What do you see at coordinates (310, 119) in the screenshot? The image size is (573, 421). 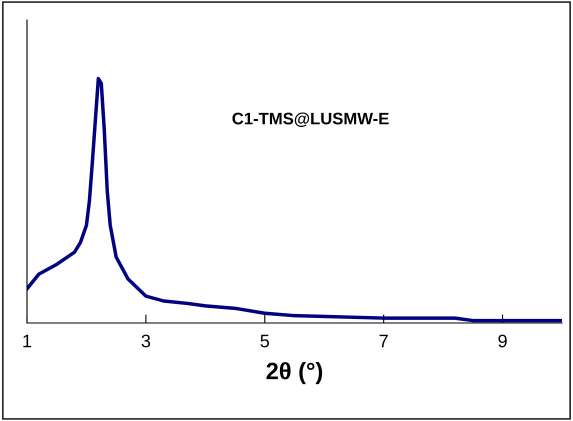 I see `annotation: C1-TMS@LUSMW-E` at bounding box center [310, 119].